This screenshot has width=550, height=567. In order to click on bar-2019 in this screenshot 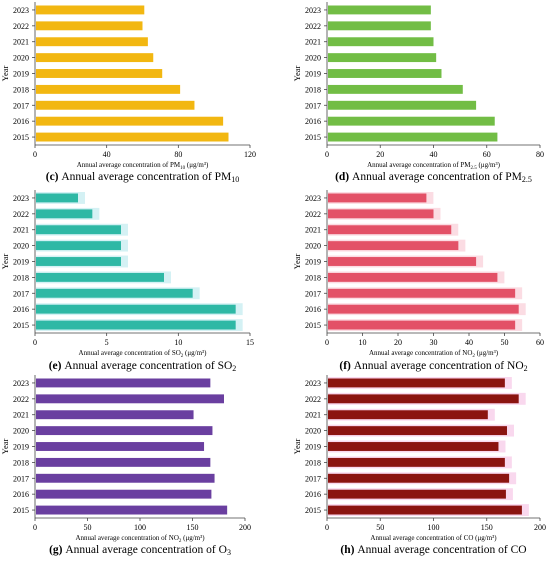, I will do `click(413, 446)`.